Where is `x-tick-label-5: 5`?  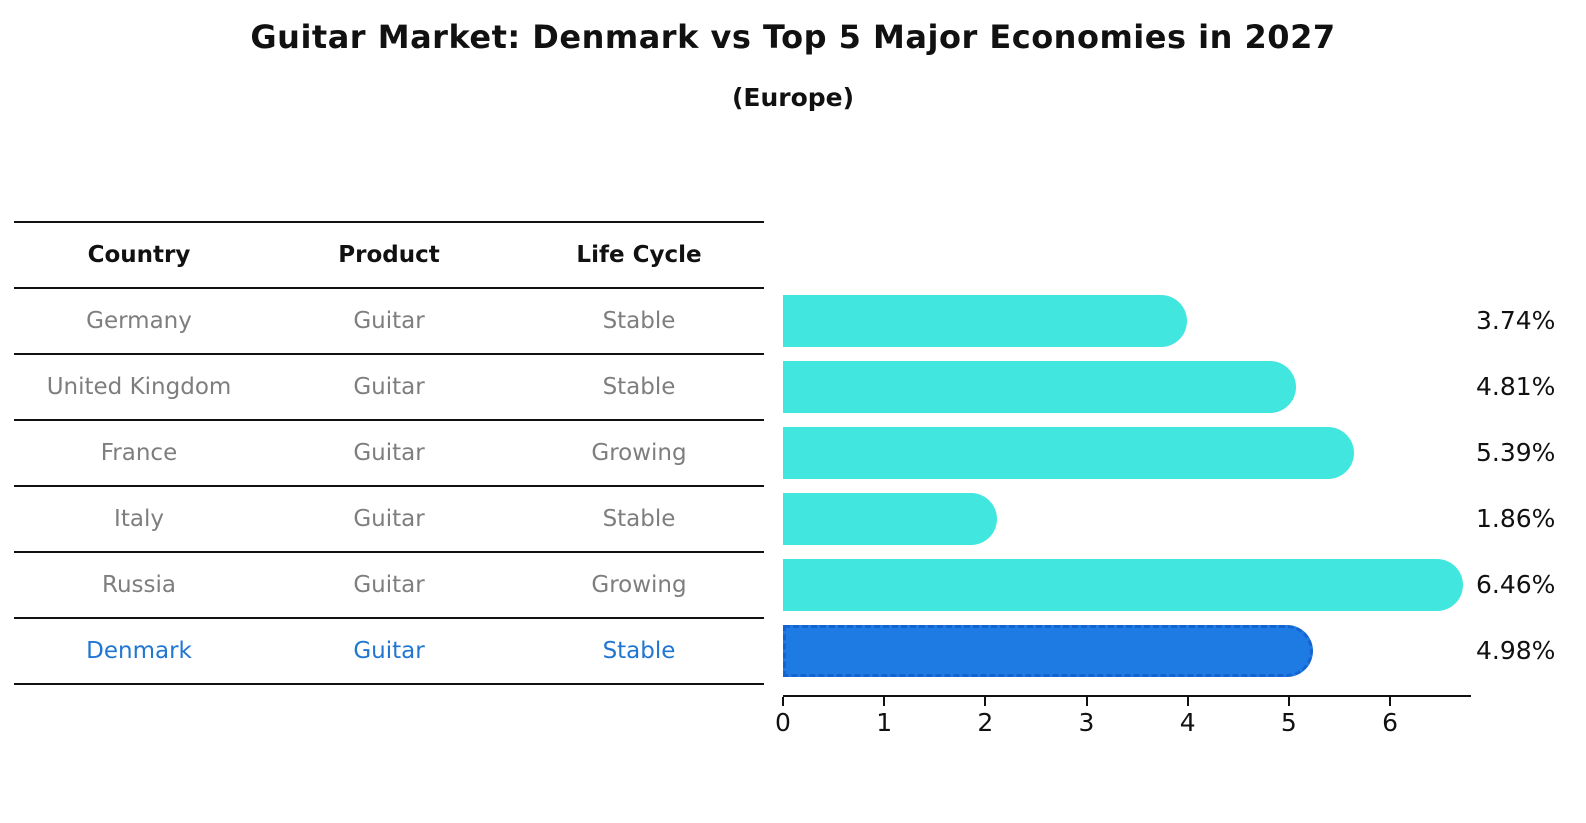 x-tick-label-5: 5 is located at coordinates (1288, 722).